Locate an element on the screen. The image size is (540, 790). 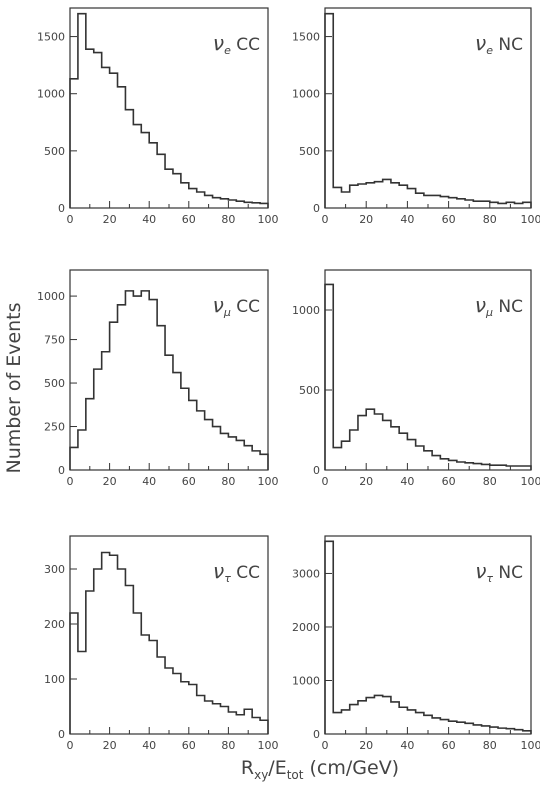
y-tick-label: 200 is located at coordinates (54, 624).